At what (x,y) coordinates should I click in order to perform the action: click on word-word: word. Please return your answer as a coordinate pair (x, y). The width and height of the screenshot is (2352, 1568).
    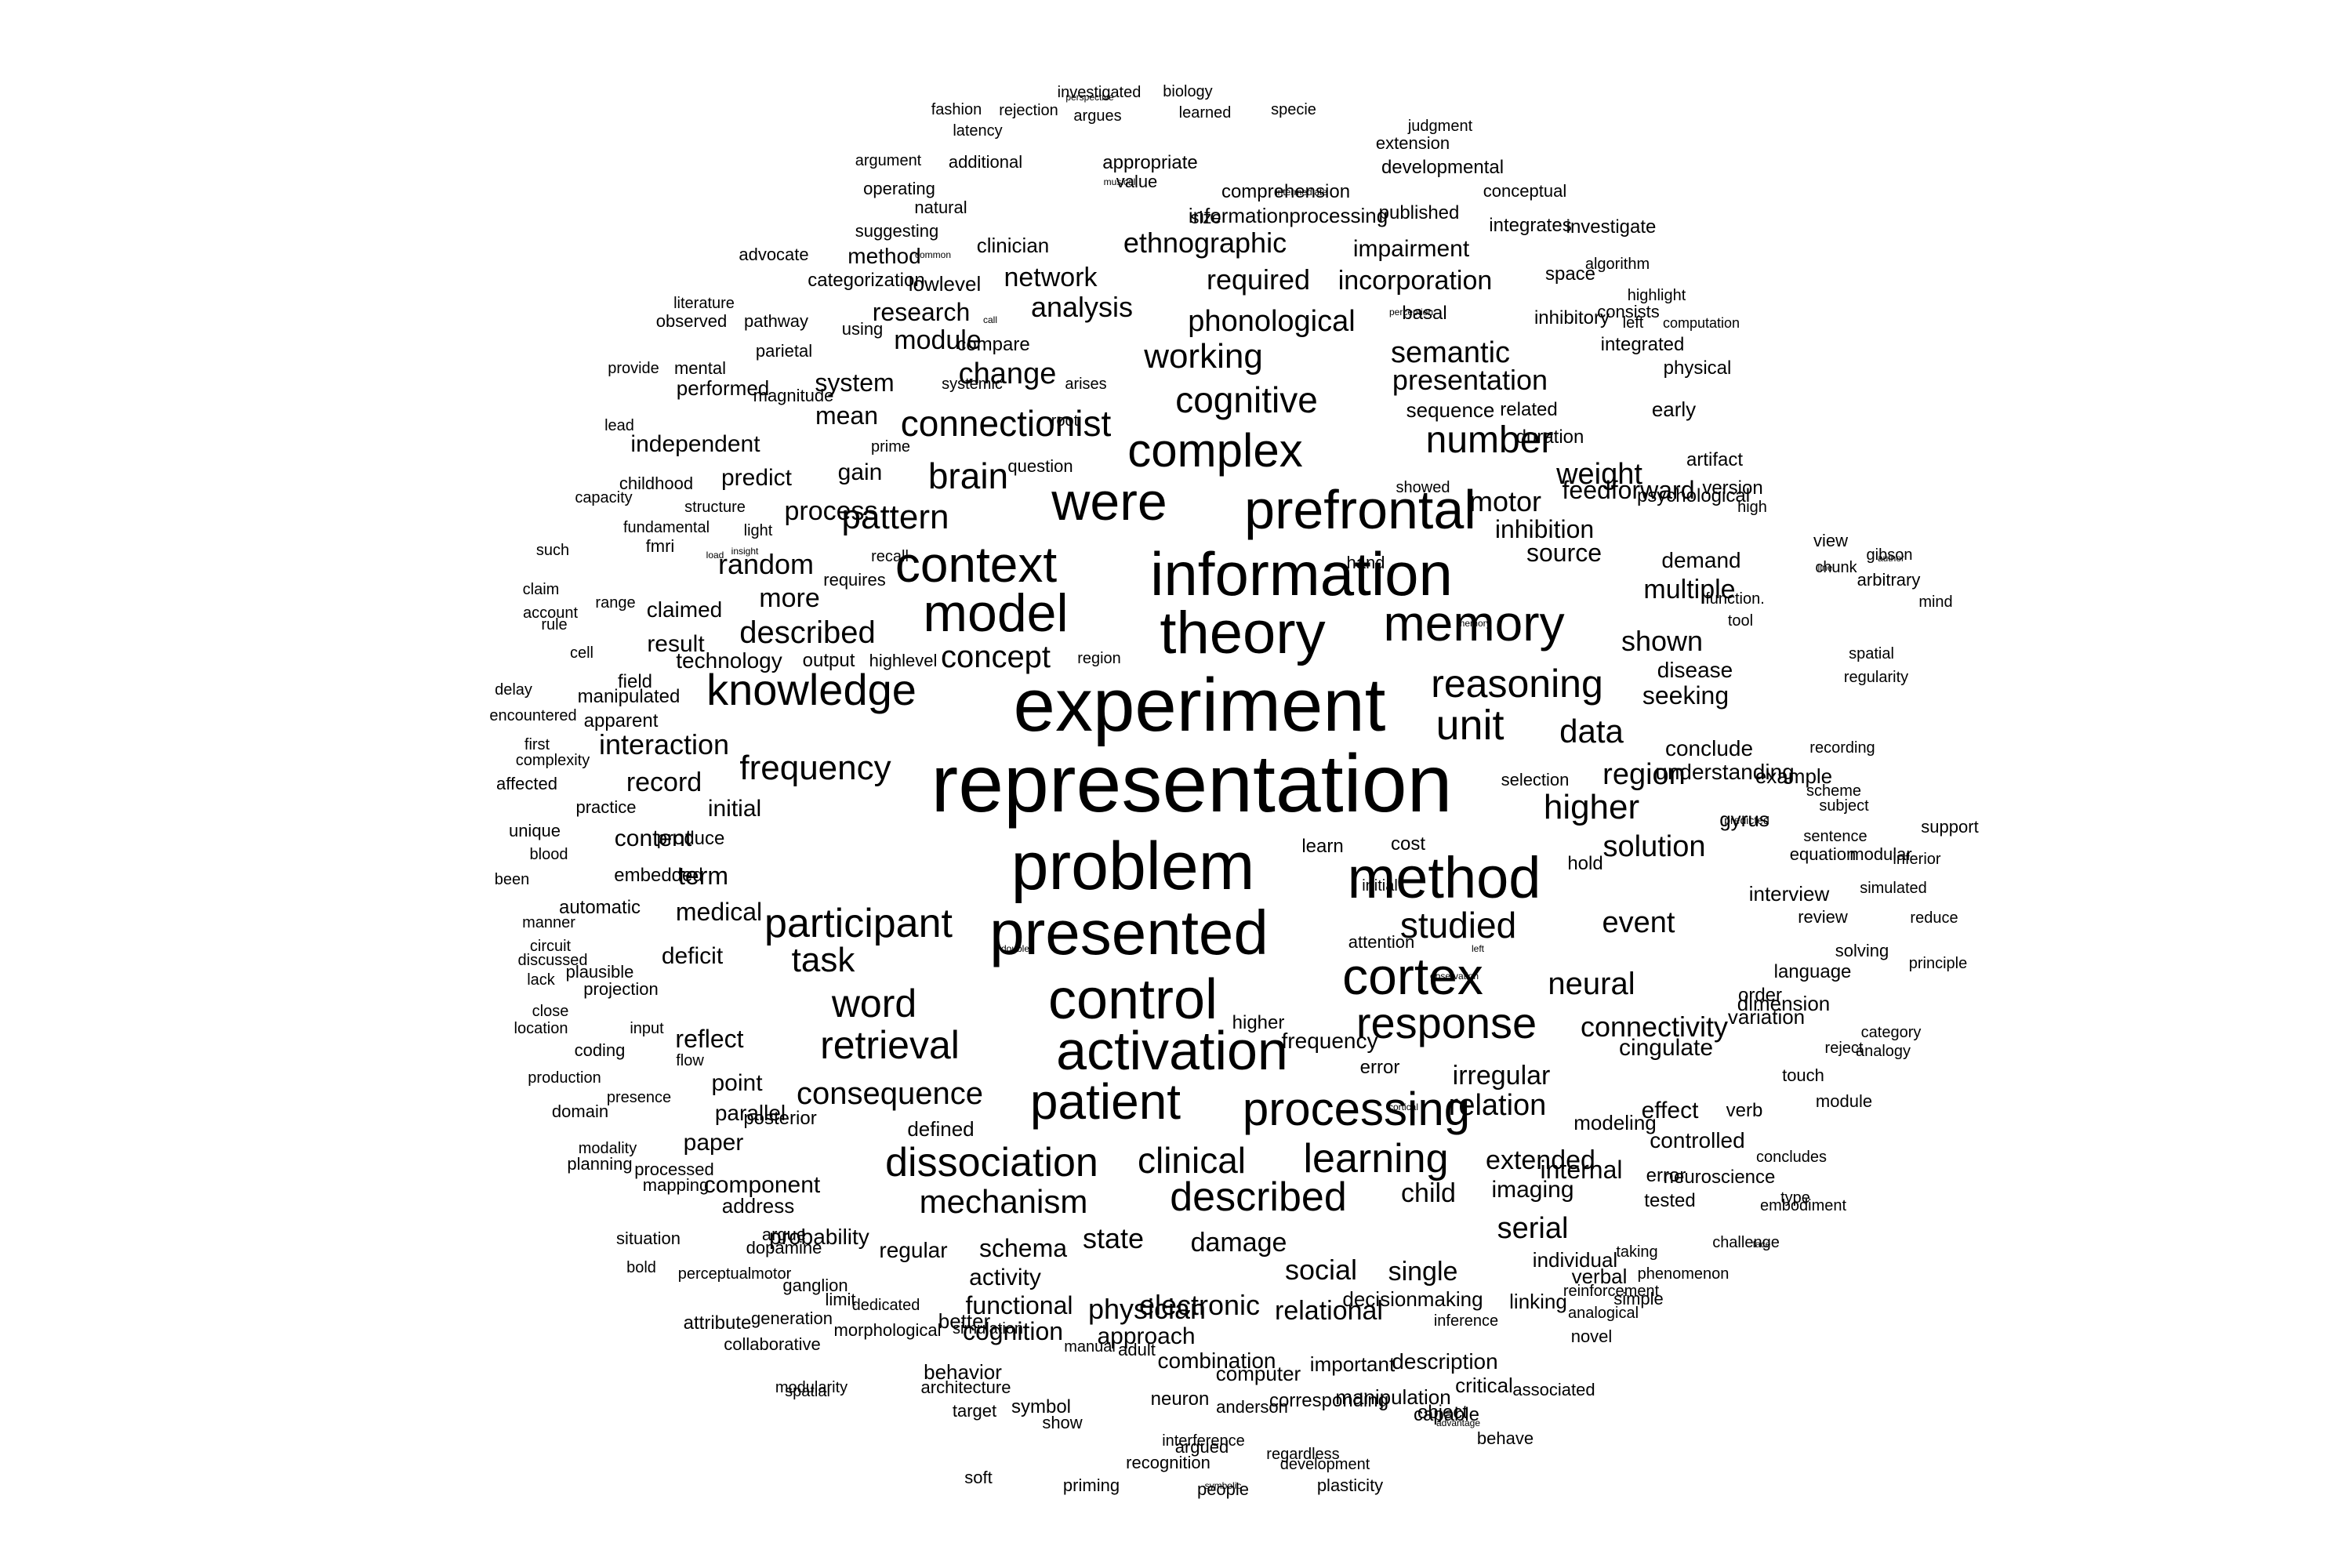
    Looking at the image, I should click on (874, 1003).